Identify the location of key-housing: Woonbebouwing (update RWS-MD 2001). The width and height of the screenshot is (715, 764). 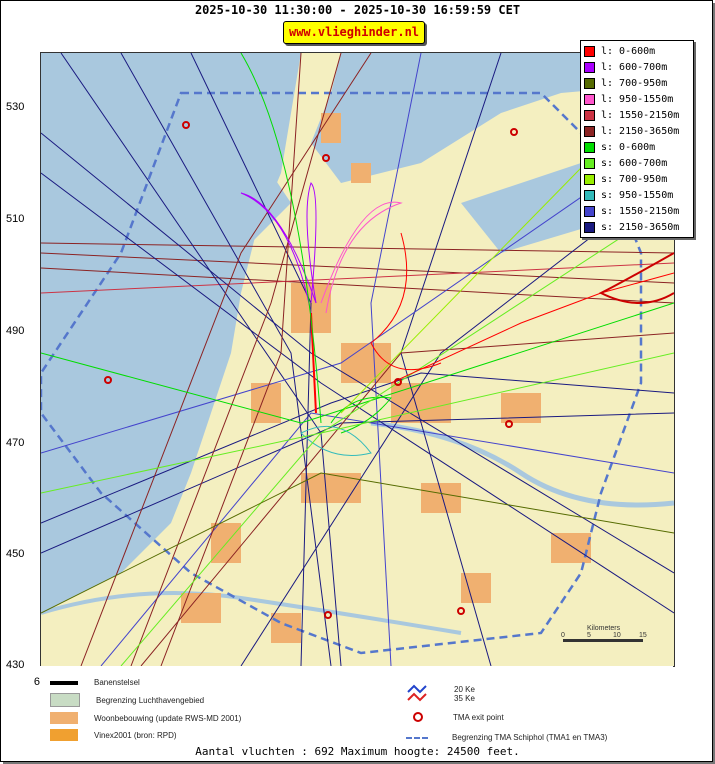
(145, 718).